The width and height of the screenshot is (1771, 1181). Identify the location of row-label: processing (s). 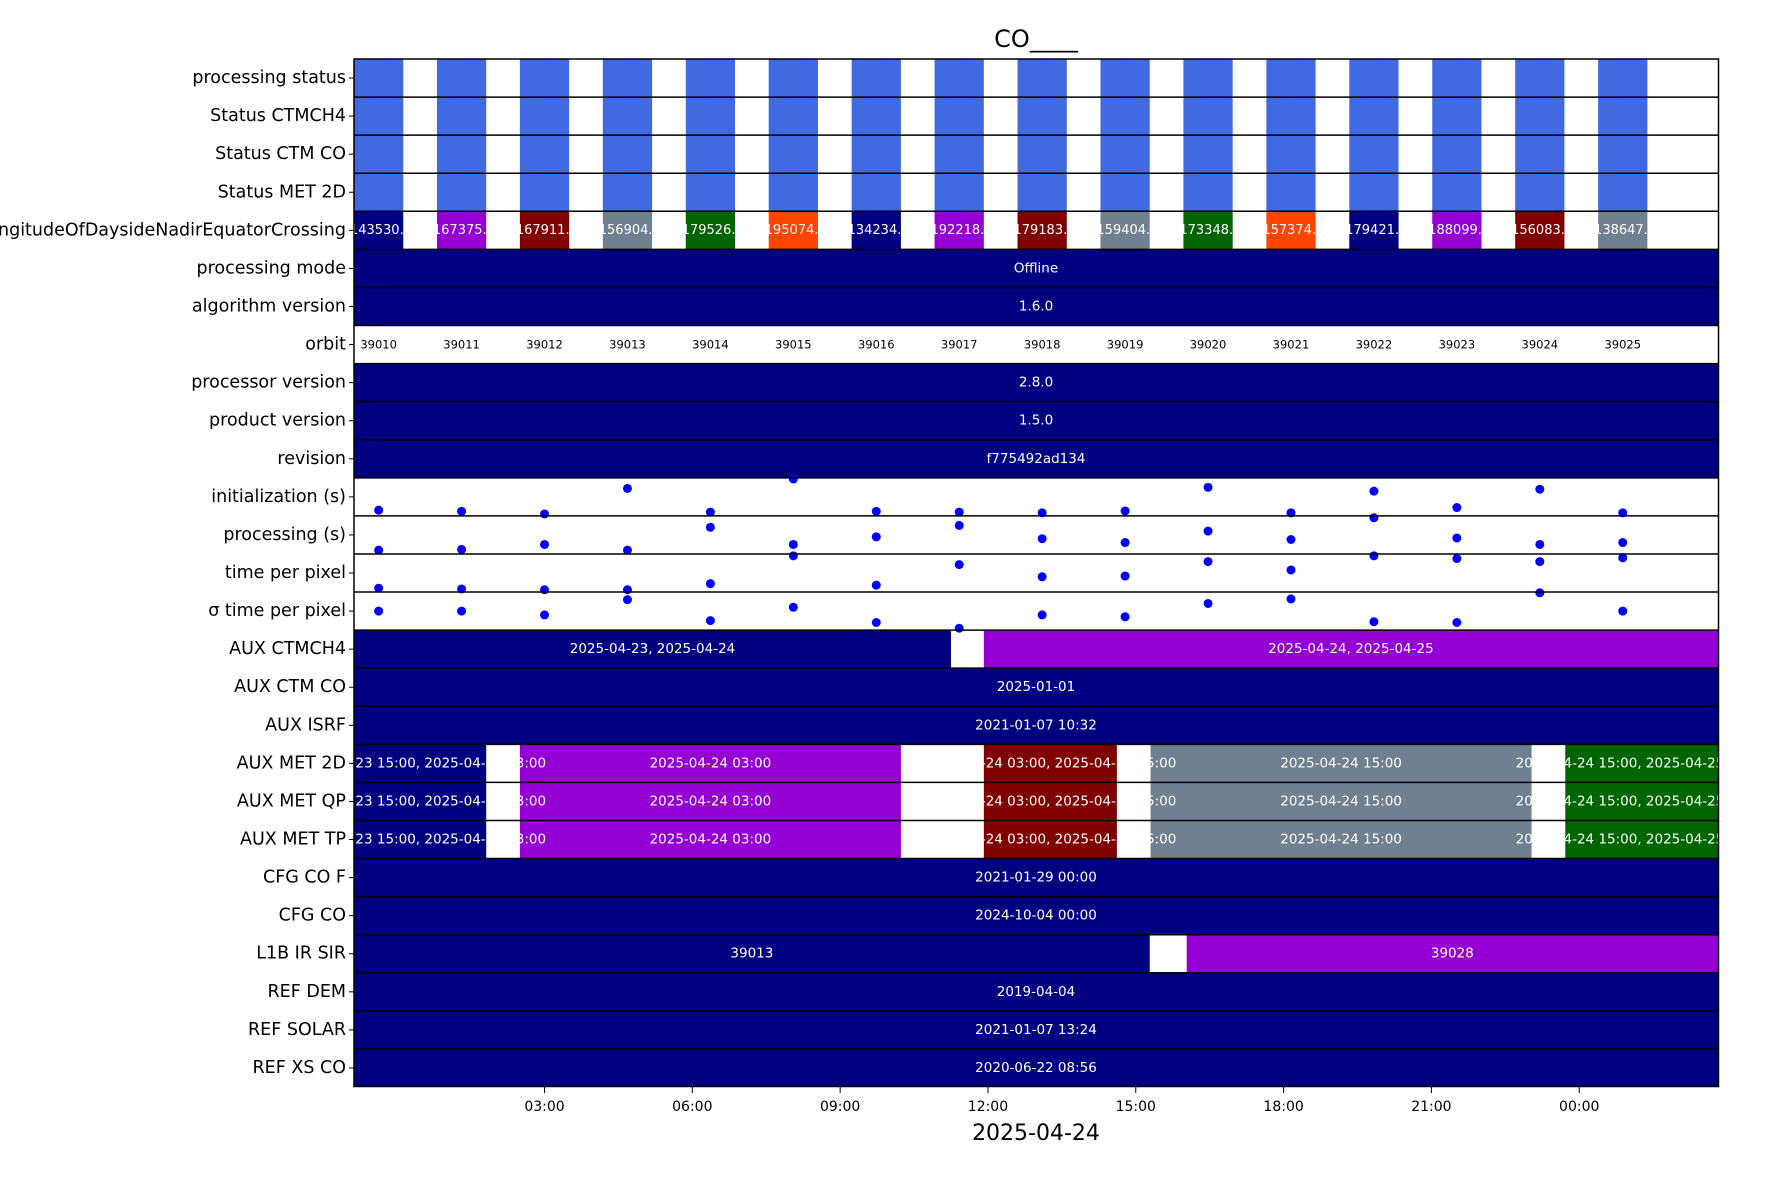
(284, 535).